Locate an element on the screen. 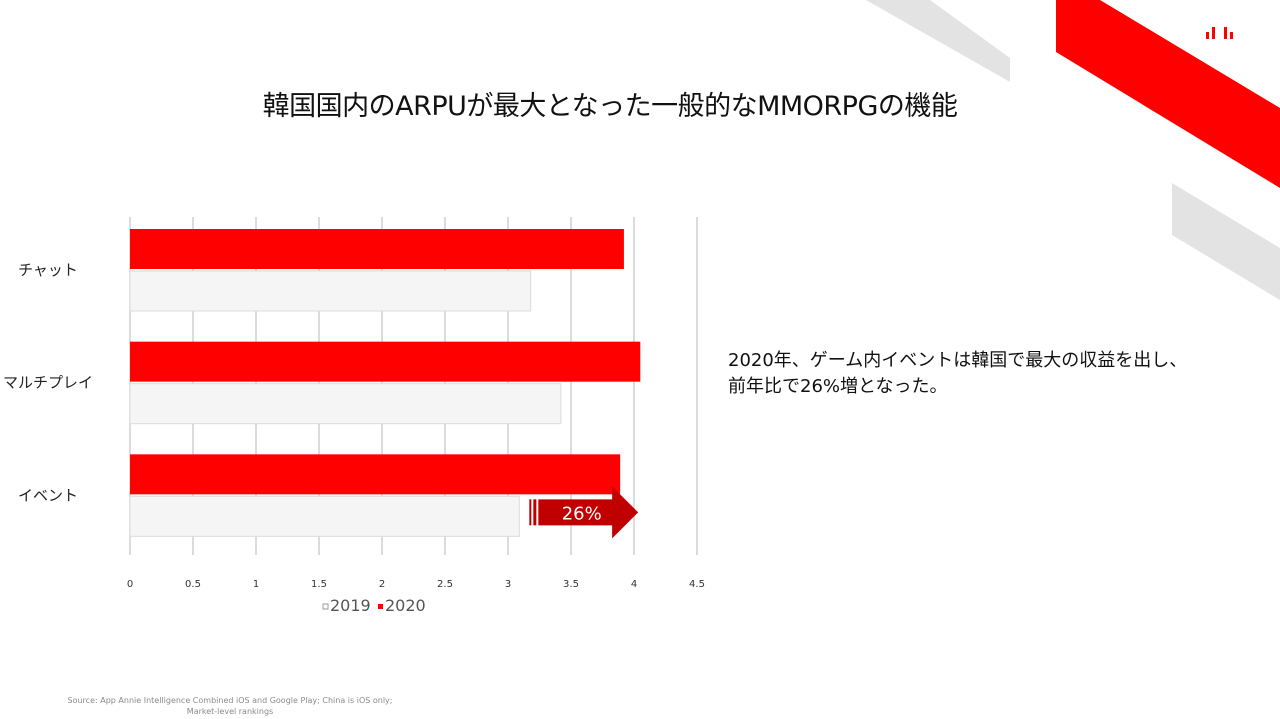 The width and height of the screenshot is (1280, 719). slide-title: 韓国国内のARPUが最大となった一般的なMMORPGの機能 is located at coordinates (610, 106).